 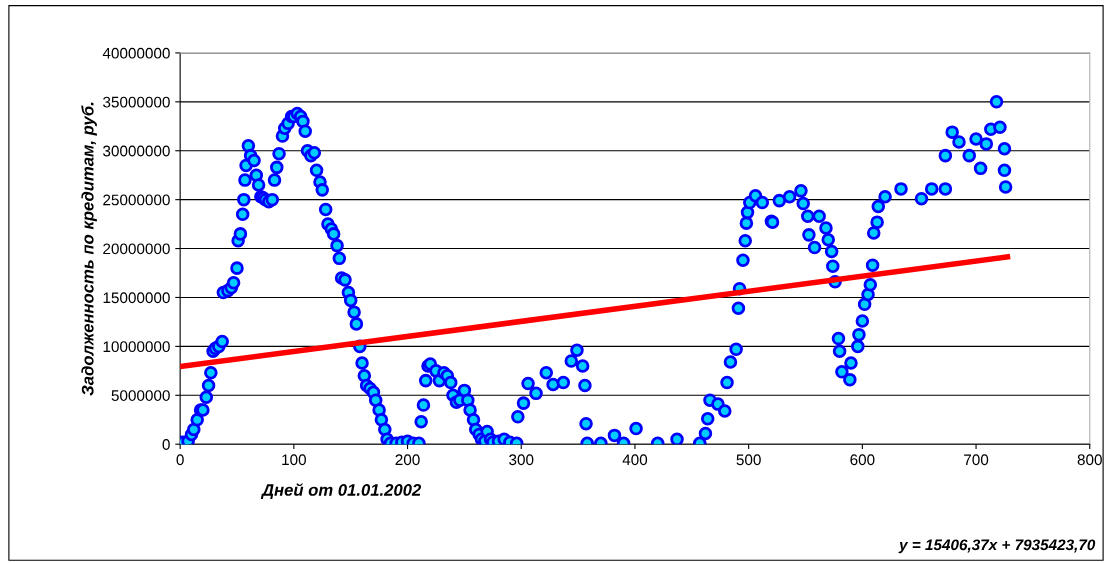 What do you see at coordinates (136, 102) in the screenshot?
I see `y-tick-label: 35000000` at bounding box center [136, 102].